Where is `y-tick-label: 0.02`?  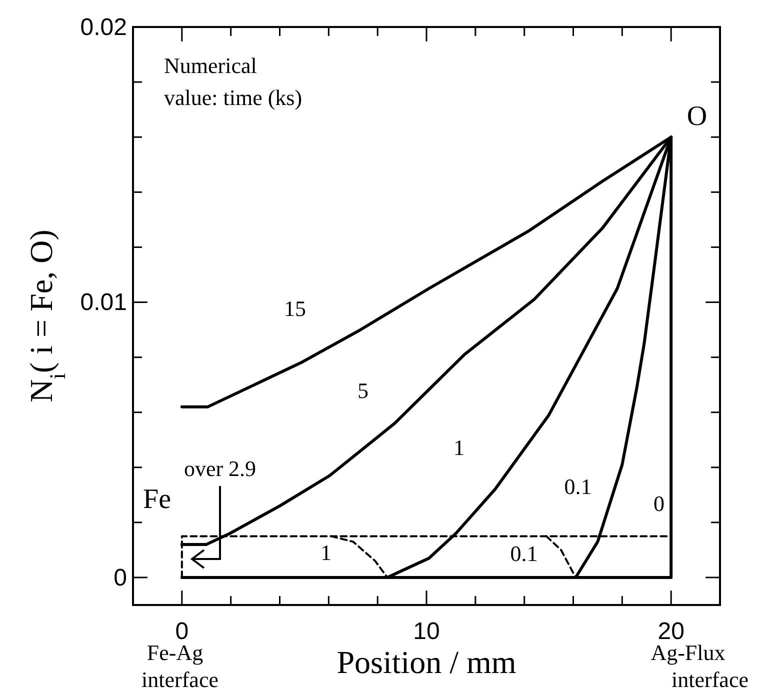
y-tick-label: 0.02 is located at coordinates (103, 27).